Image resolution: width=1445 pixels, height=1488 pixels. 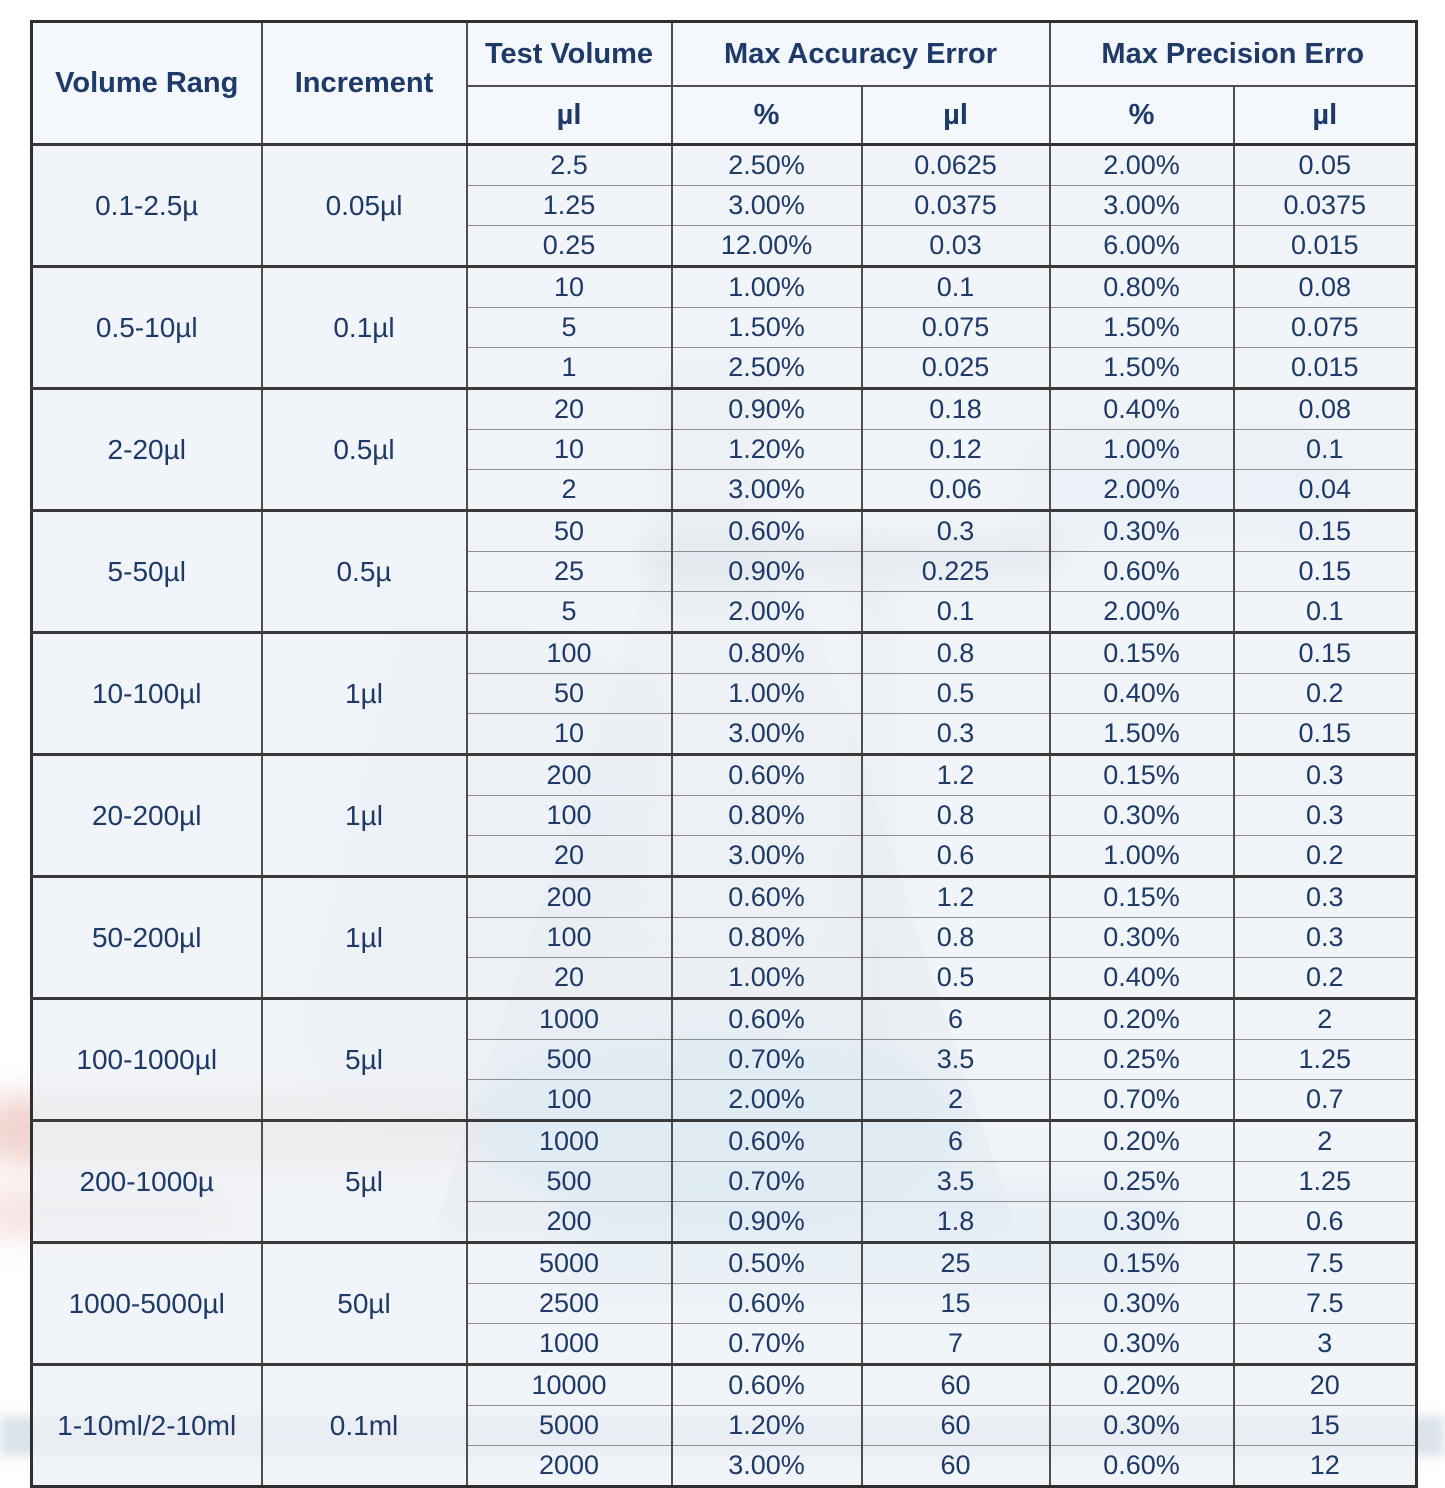 I want to click on precision-percent-cell: 0.70%, so click(x=1141, y=1100).